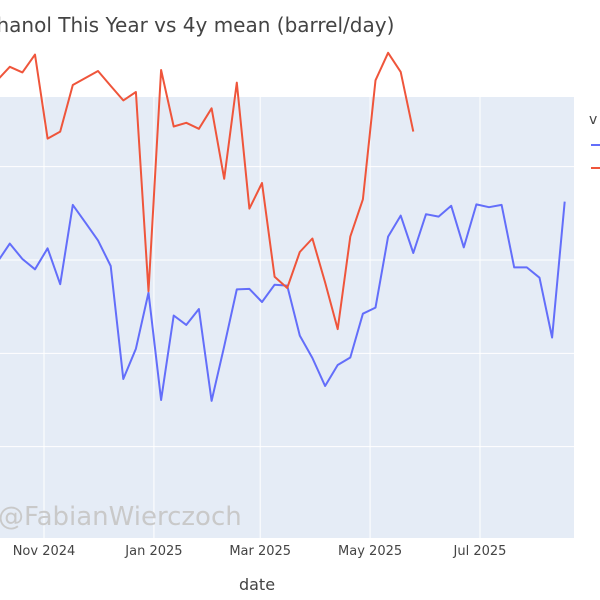 Image resolution: width=600 pixels, height=600 pixels. Describe the element at coordinates (121, 517) in the screenshot. I see `watermark: @FabianWierczoch` at that location.